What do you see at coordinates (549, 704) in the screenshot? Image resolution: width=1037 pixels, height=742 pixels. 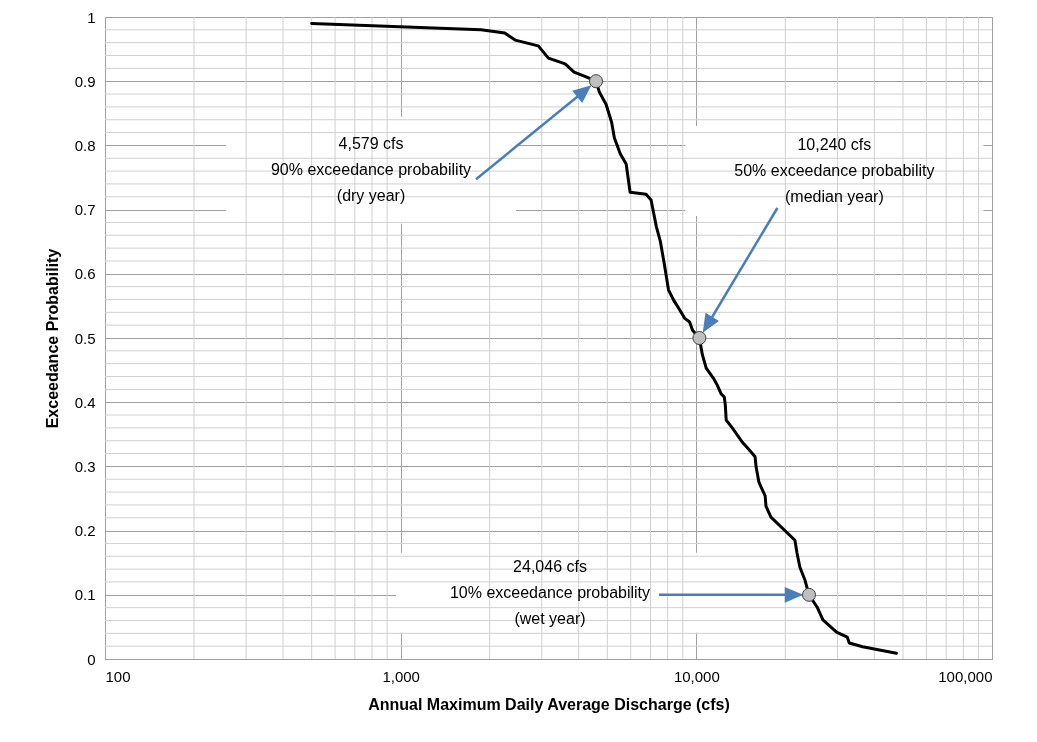 I see `x-axis-title: Annual Maximum Daily Average Discharge (cfs)` at bounding box center [549, 704].